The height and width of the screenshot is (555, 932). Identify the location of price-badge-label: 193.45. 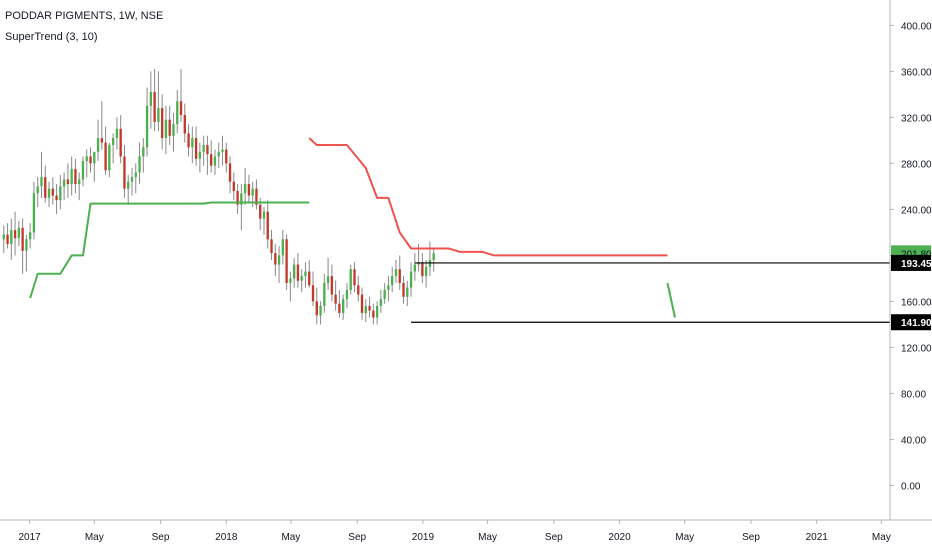
(916, 264).